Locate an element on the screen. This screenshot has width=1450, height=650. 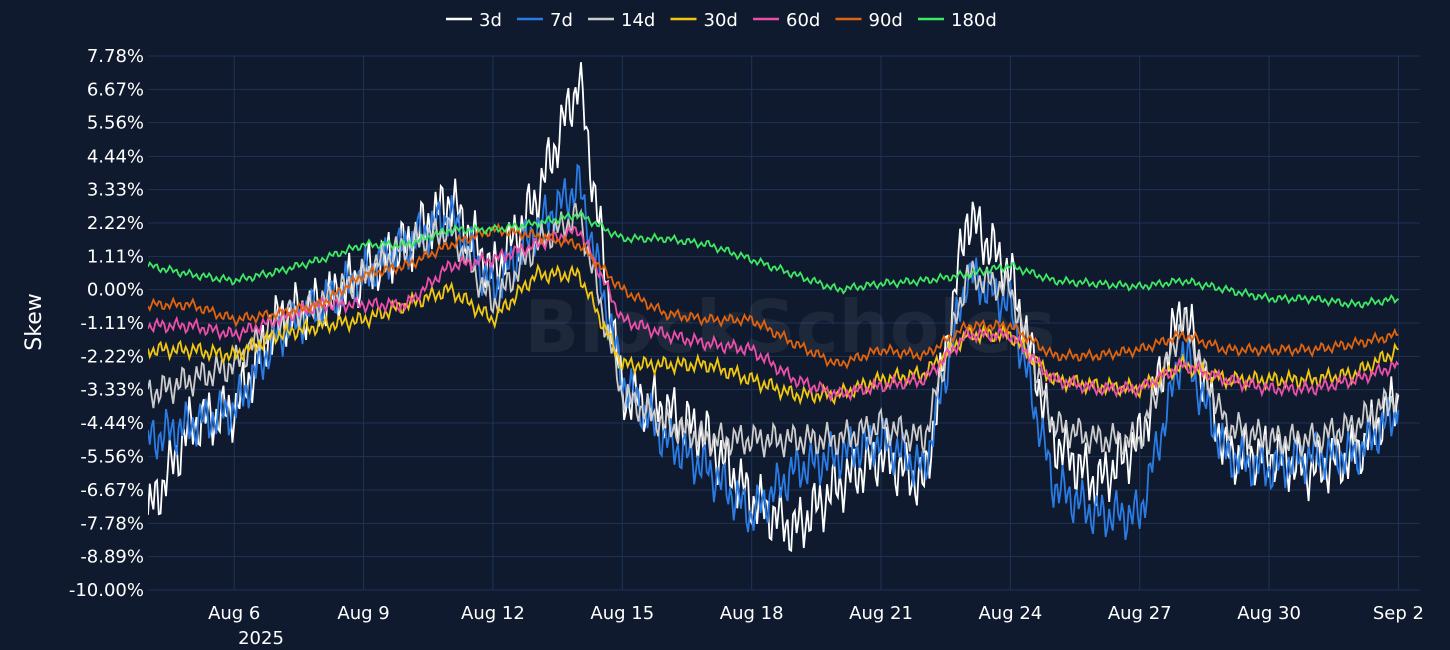
y-tick-label: -6.67% is located at coordinates (112, 490).